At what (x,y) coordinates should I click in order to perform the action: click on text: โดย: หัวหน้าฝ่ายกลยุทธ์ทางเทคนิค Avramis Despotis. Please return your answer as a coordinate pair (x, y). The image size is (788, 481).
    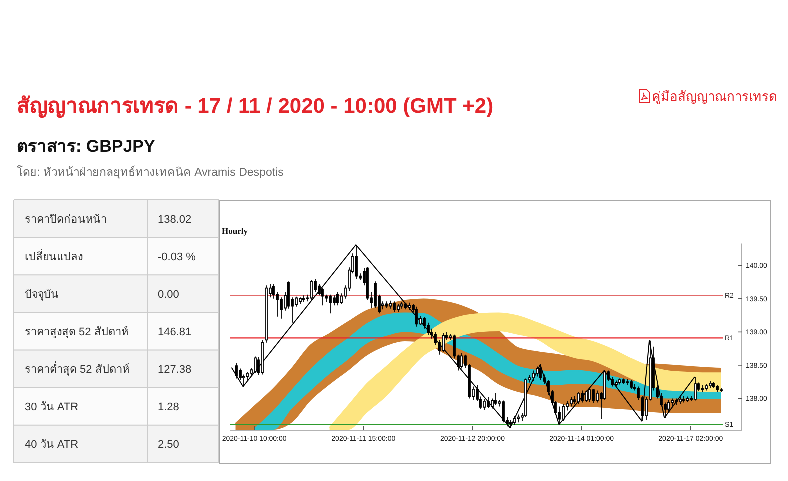
    Looking at the image, I should click on (150, 172).